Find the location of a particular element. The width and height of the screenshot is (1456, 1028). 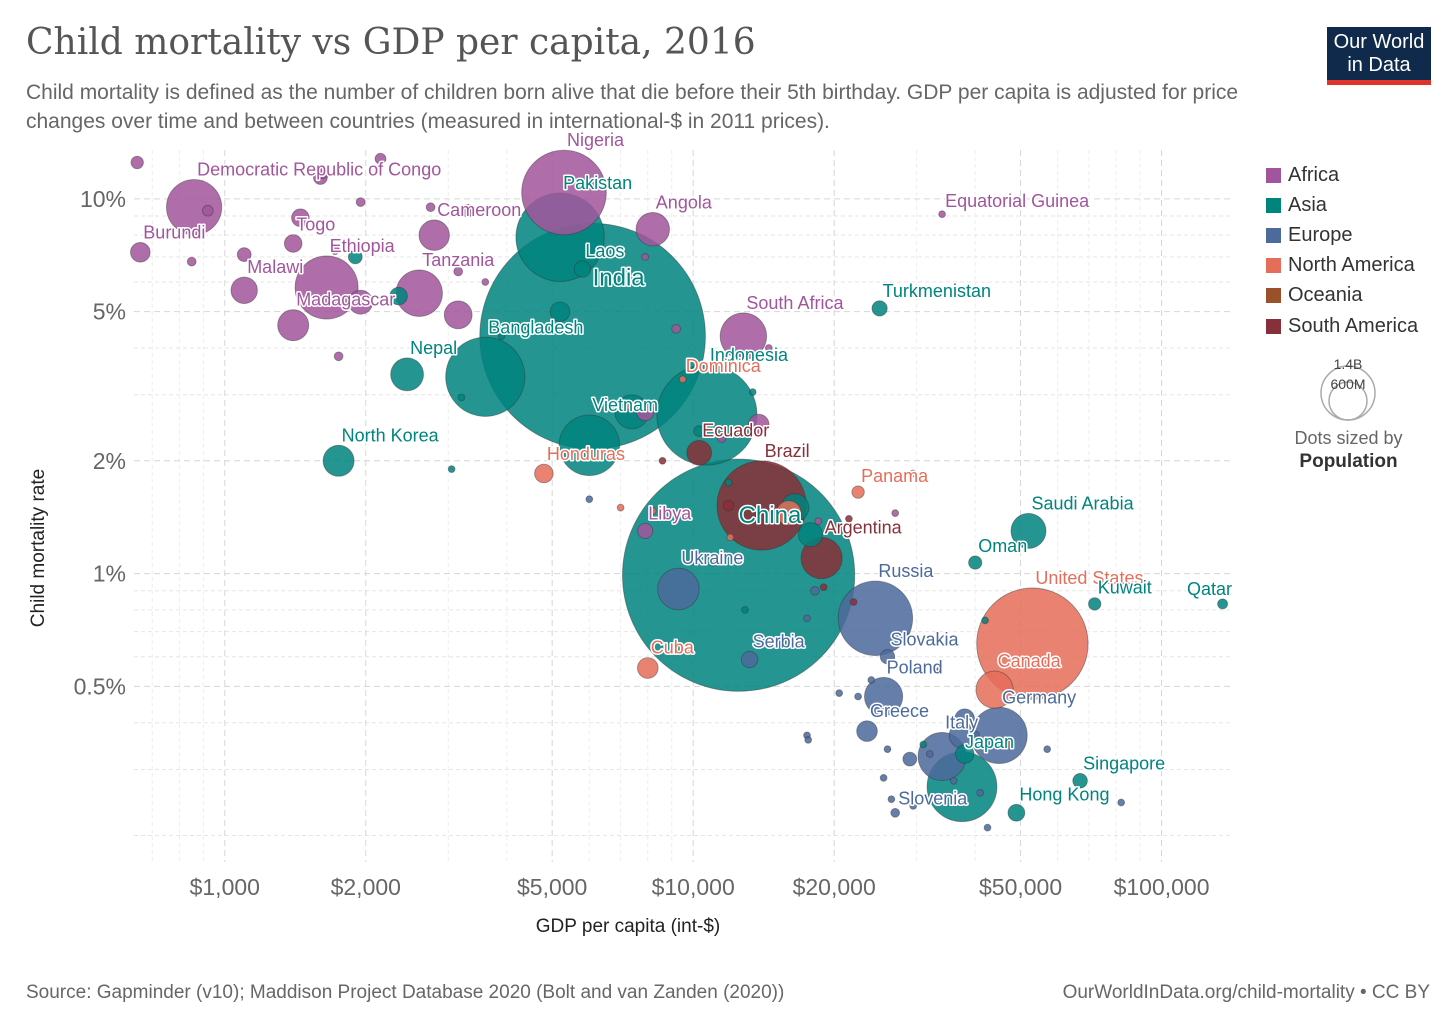

point-ethiopia is located at coordinates (326, 287).